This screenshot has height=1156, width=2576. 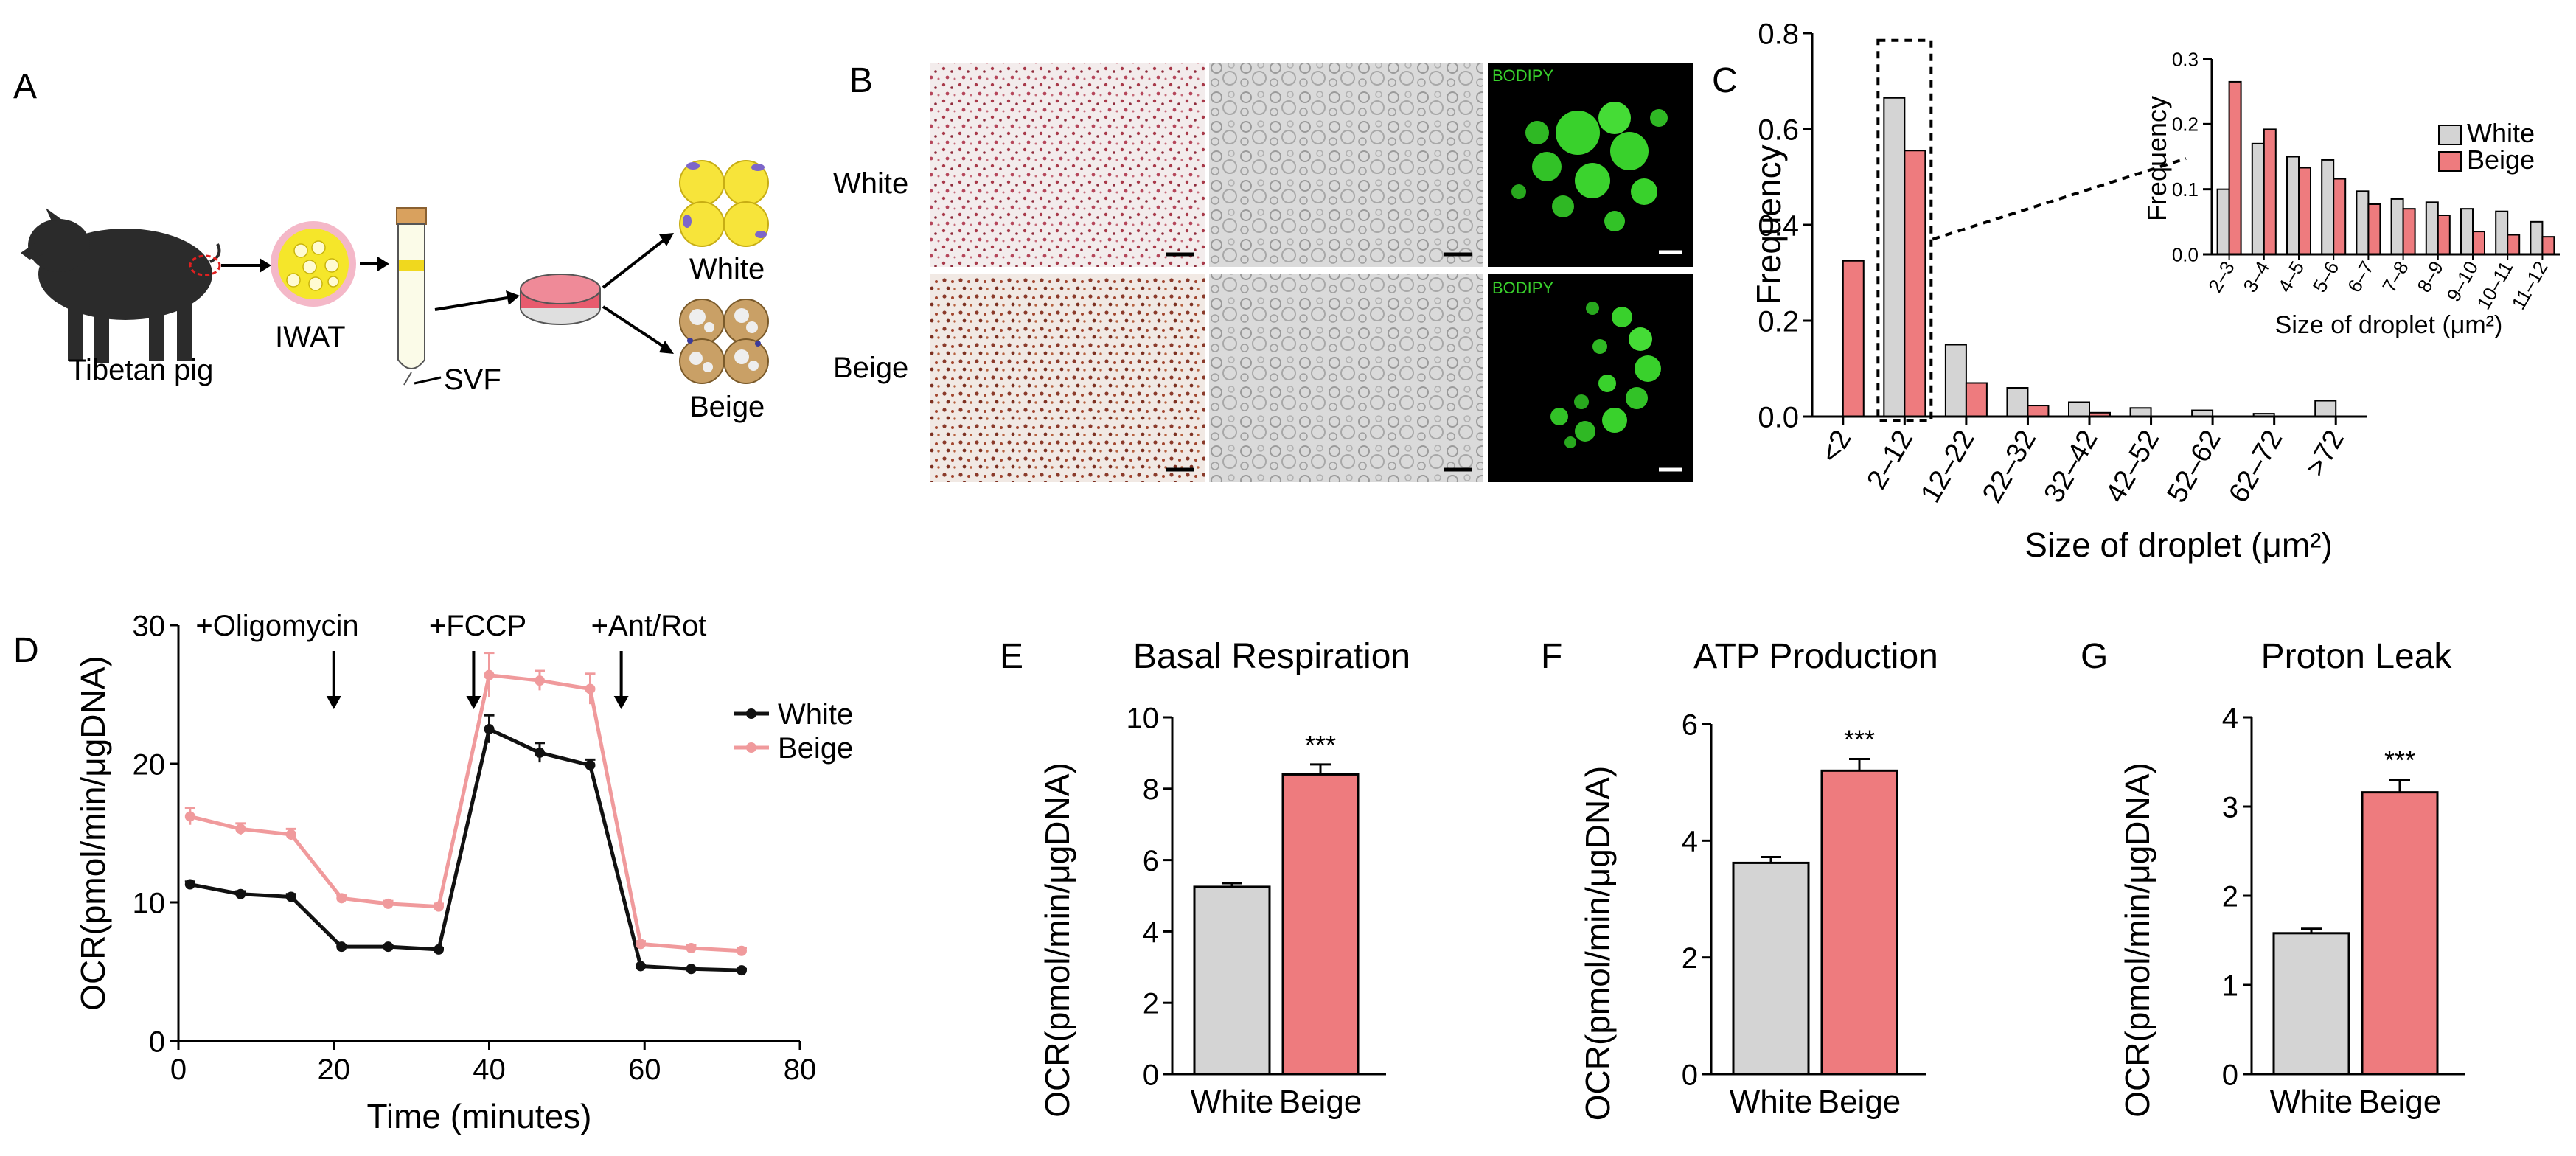 What do you see at coordinates (561, 299) in the screenshot?
I see `culture-dish-icon` at bounding box center [561, 299].